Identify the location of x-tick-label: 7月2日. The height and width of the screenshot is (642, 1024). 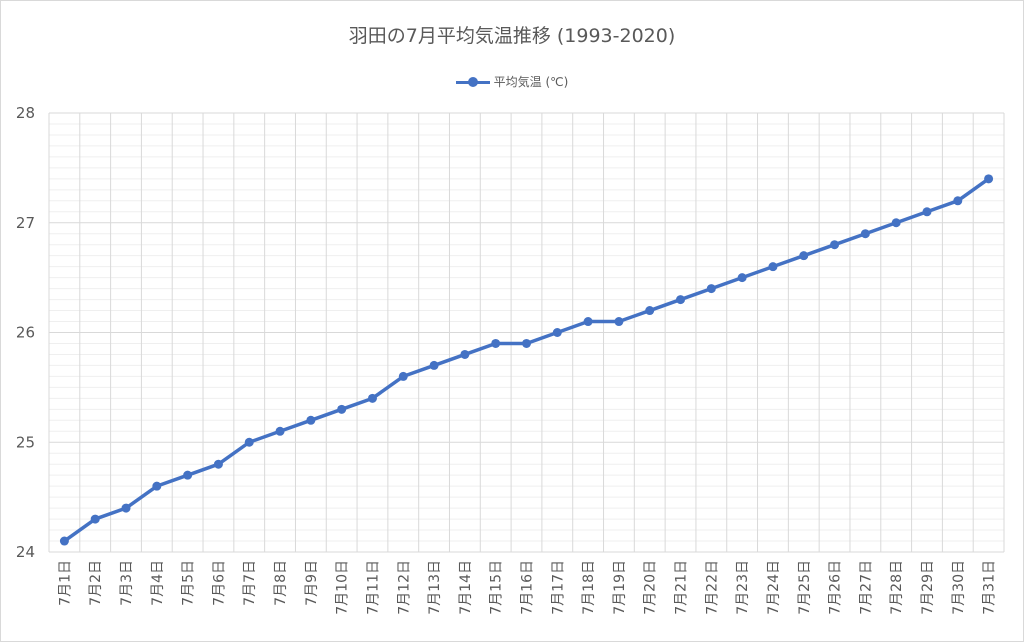
(96, 583).